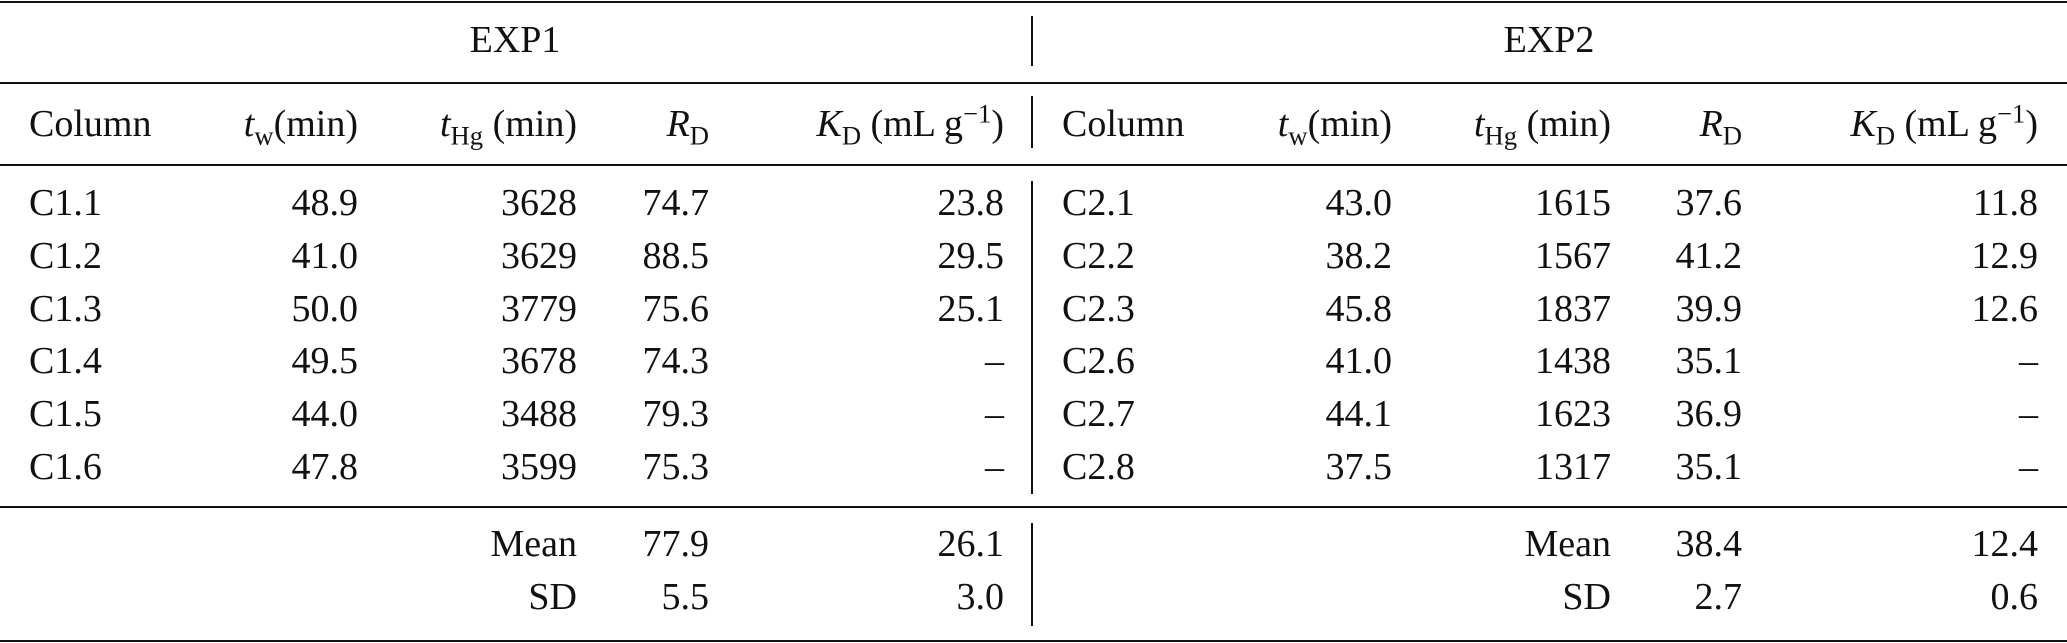 The height and width of the screenshot is (643, 2067). Describe the element at coordinates (552, 597) in the screenshot. I see `summary-label: SD` at that location.